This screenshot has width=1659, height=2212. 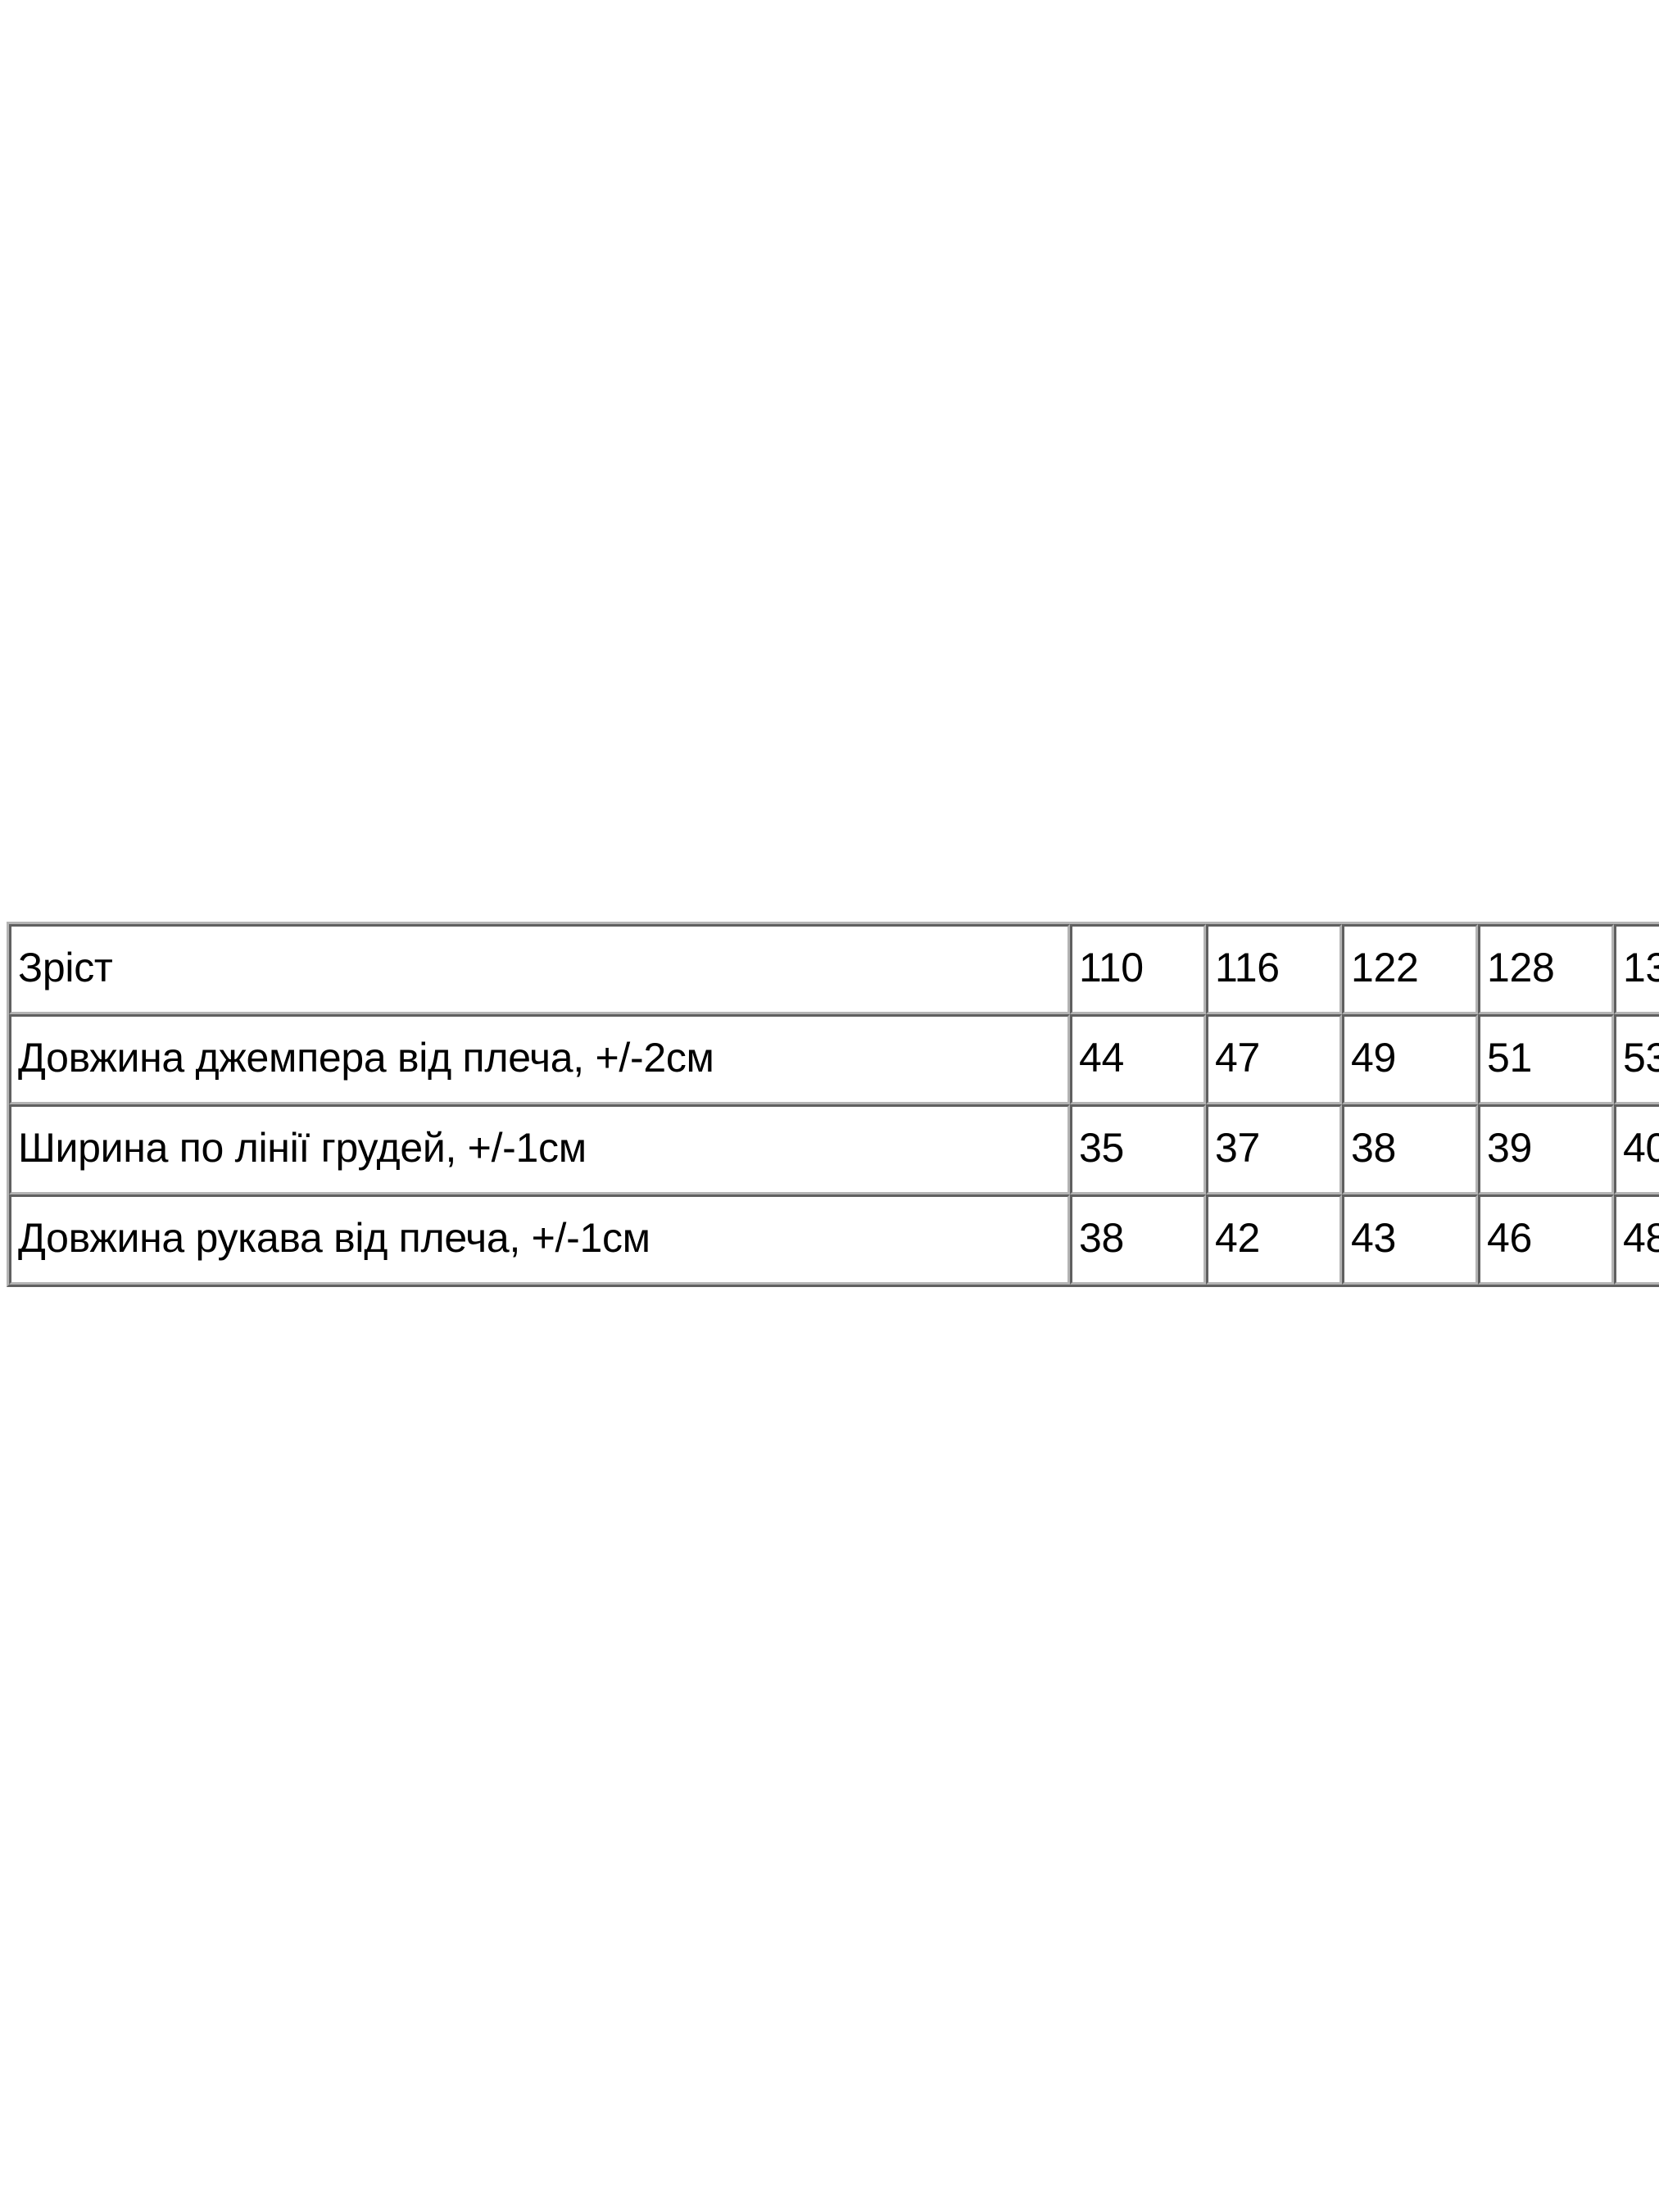 What do you see at coordinates (1274, 1059) in the screenshot?
I see `cell-jumper-length-116: 47` at bounding box center [1274, 1059].